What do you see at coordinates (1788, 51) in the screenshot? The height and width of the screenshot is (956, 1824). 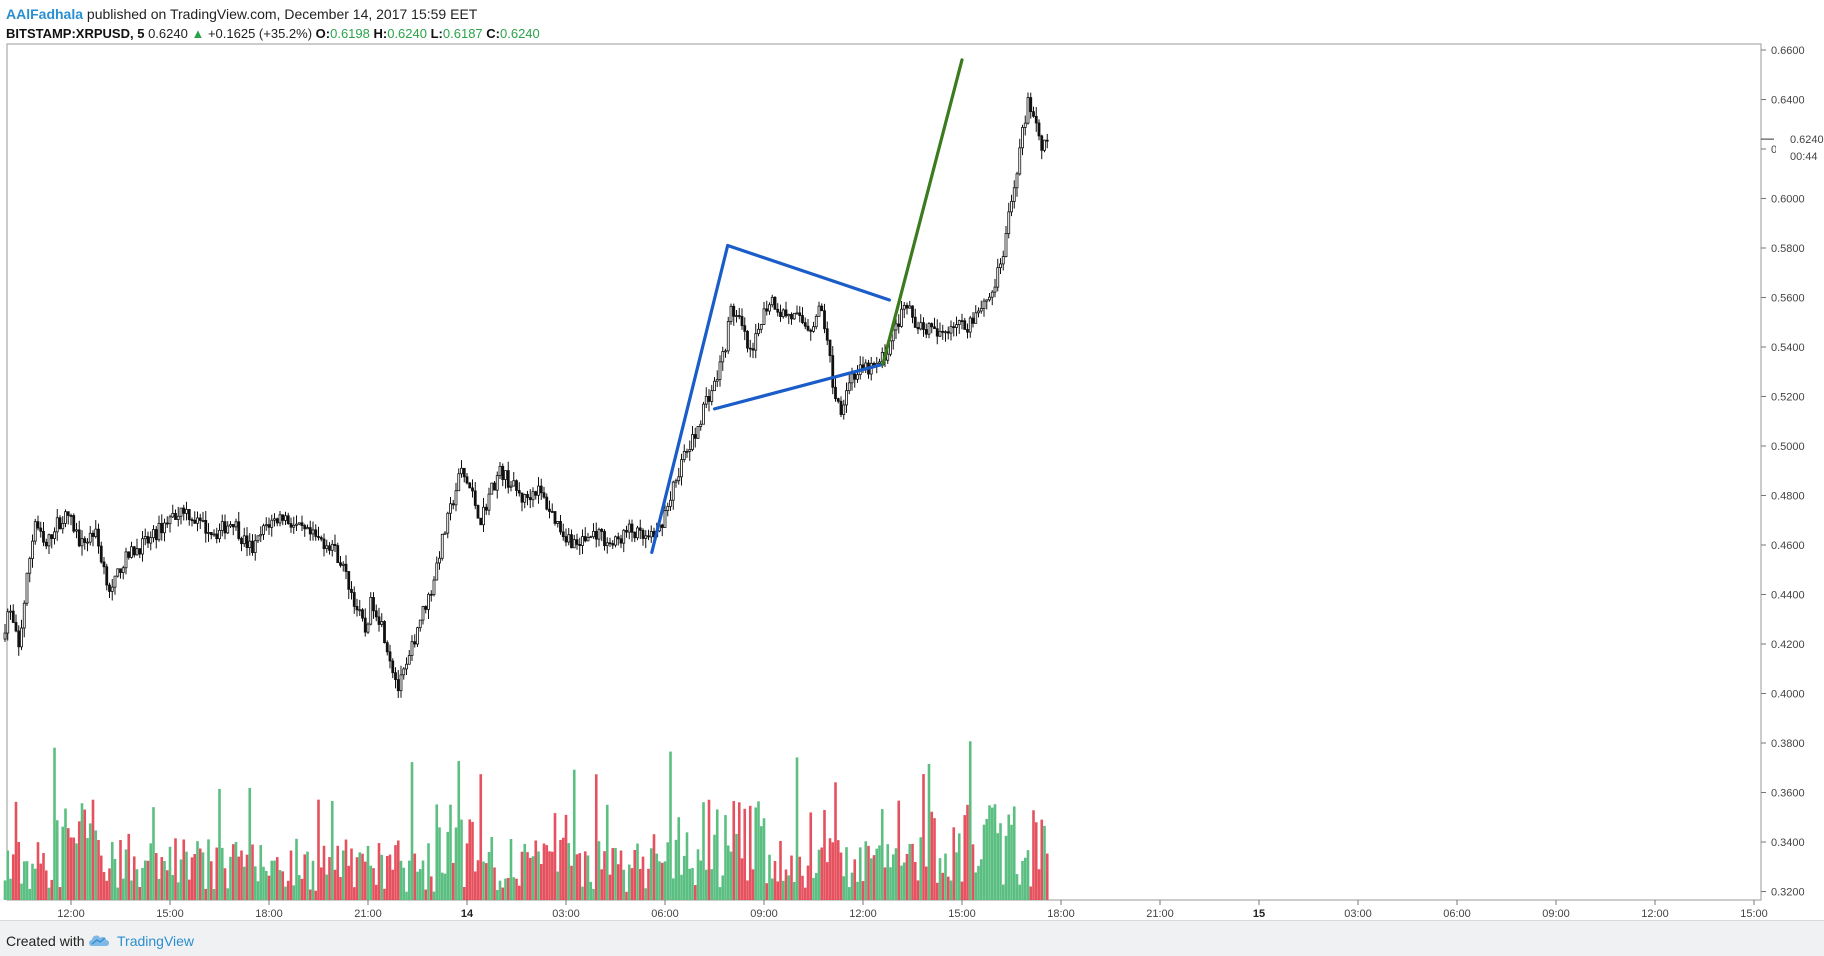 I see `y-tick-label: 0.6600` at bounding box center [1788, 51].